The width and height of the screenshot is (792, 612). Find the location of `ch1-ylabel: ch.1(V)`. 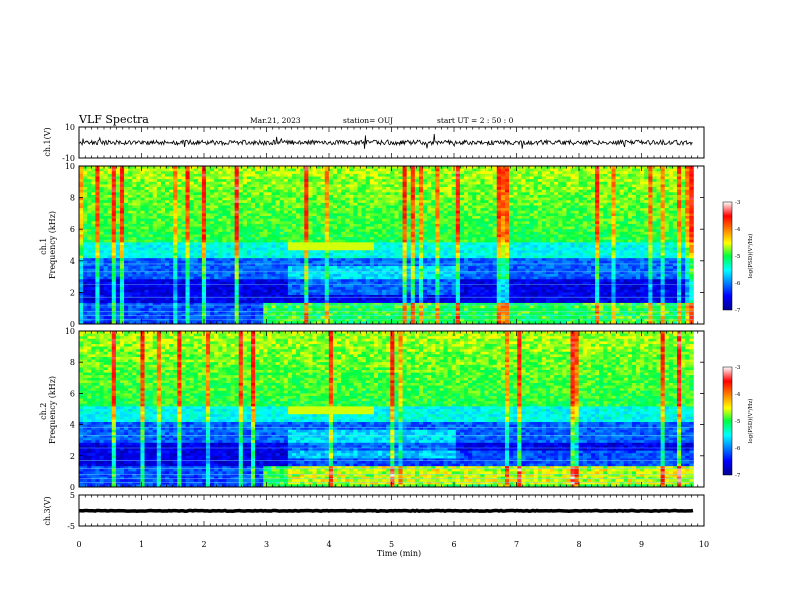

ch1-ylabel: ch.1(V) is located at coordinates (47, 141).